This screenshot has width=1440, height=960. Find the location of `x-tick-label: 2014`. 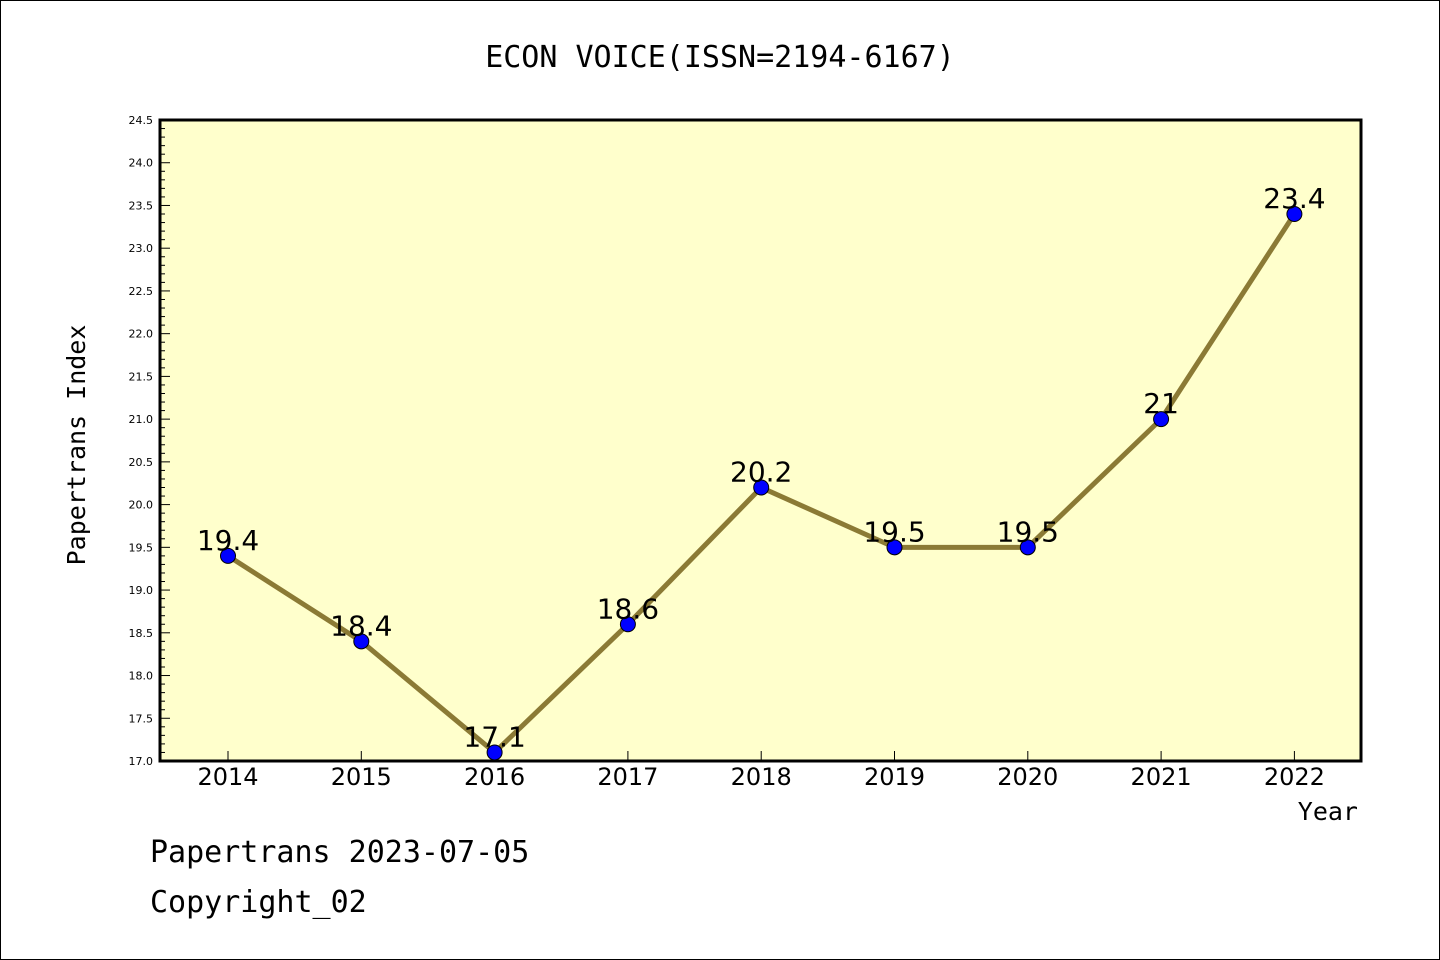

x-tick-label: 2014 is located at coordinates (227, 777).